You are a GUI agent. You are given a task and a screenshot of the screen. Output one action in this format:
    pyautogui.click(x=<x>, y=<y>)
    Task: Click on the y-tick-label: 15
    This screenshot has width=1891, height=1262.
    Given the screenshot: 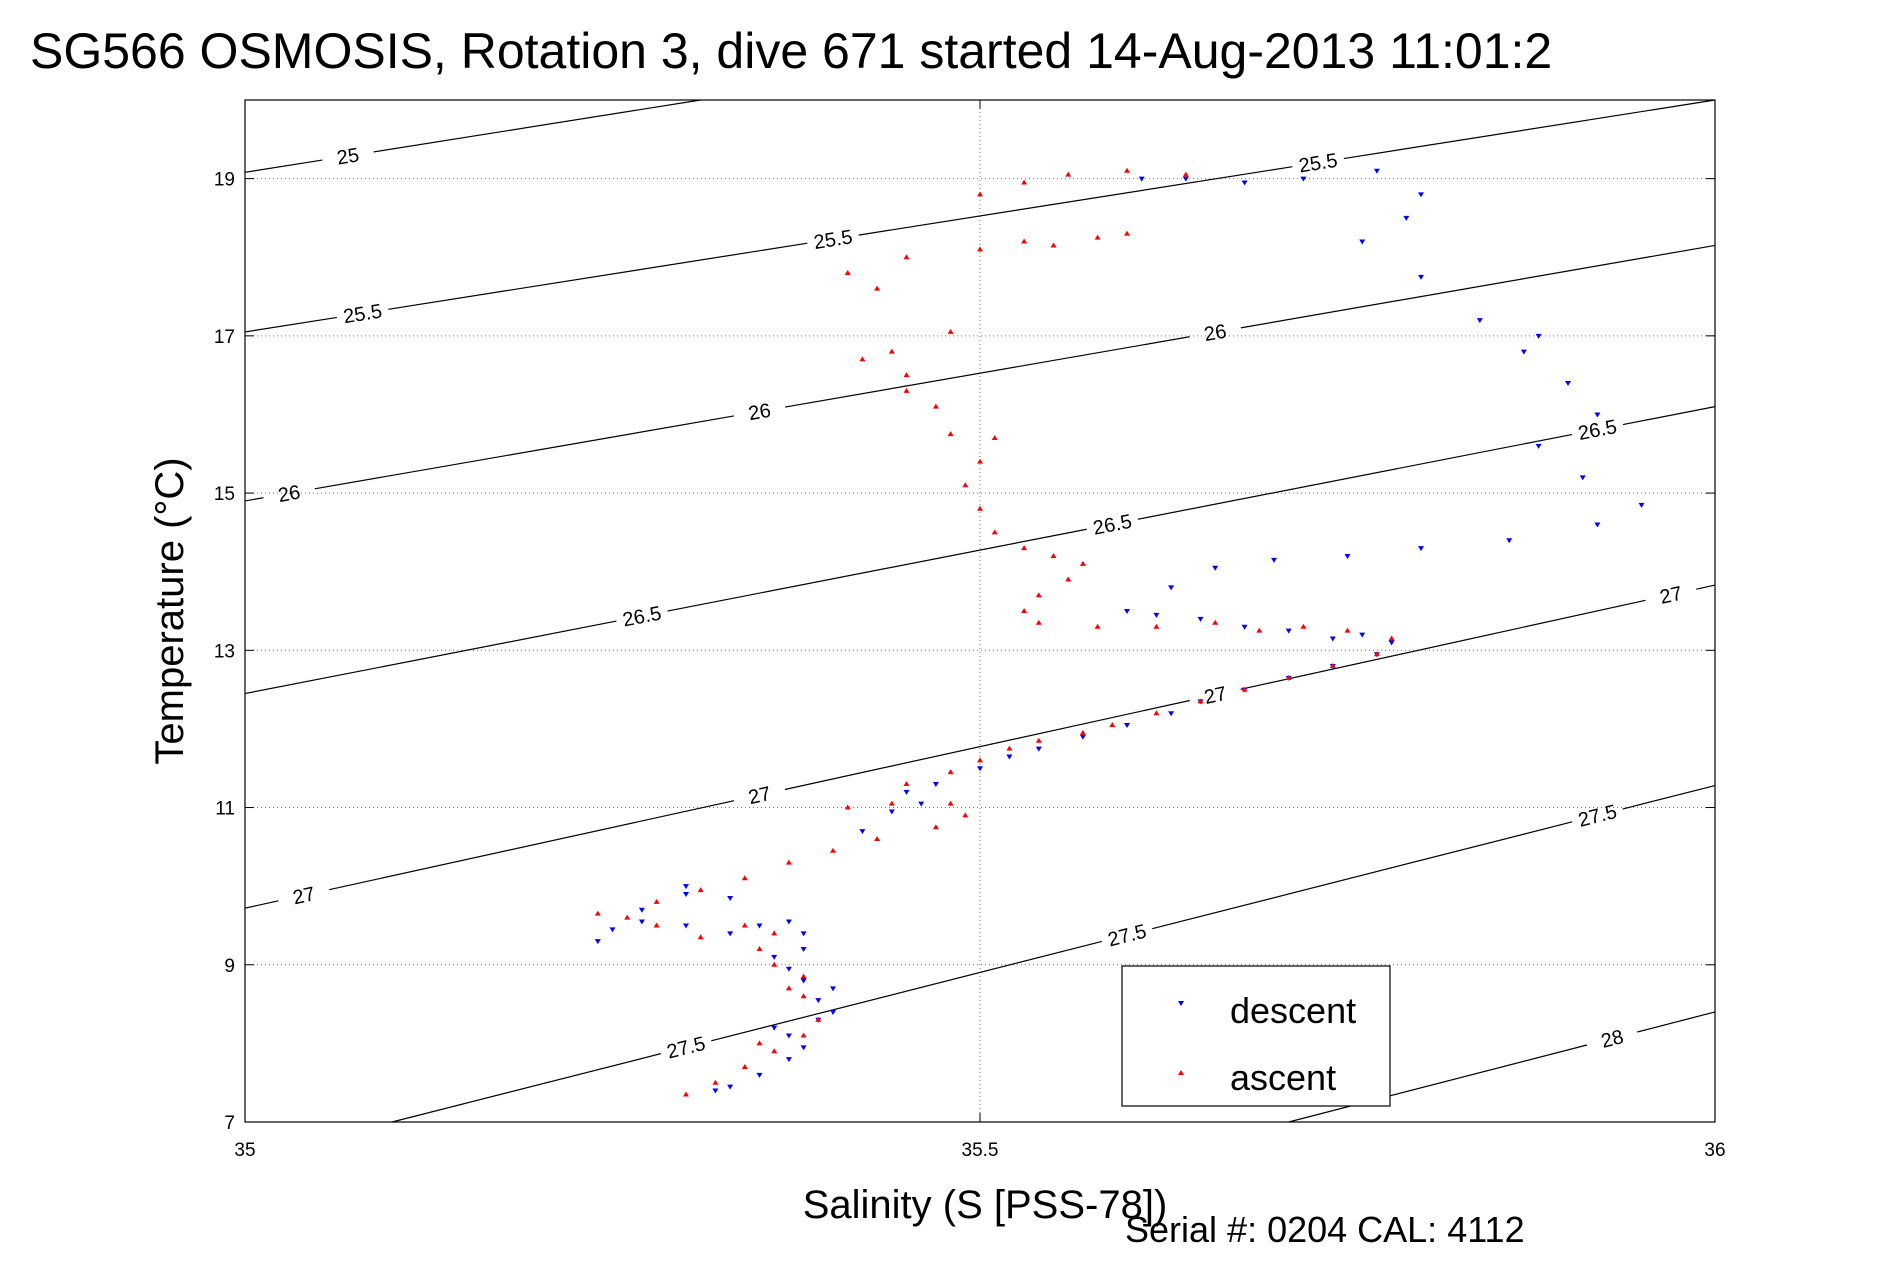 What is the action you would take?
    pyautogui.click(x=224, y=494)
    